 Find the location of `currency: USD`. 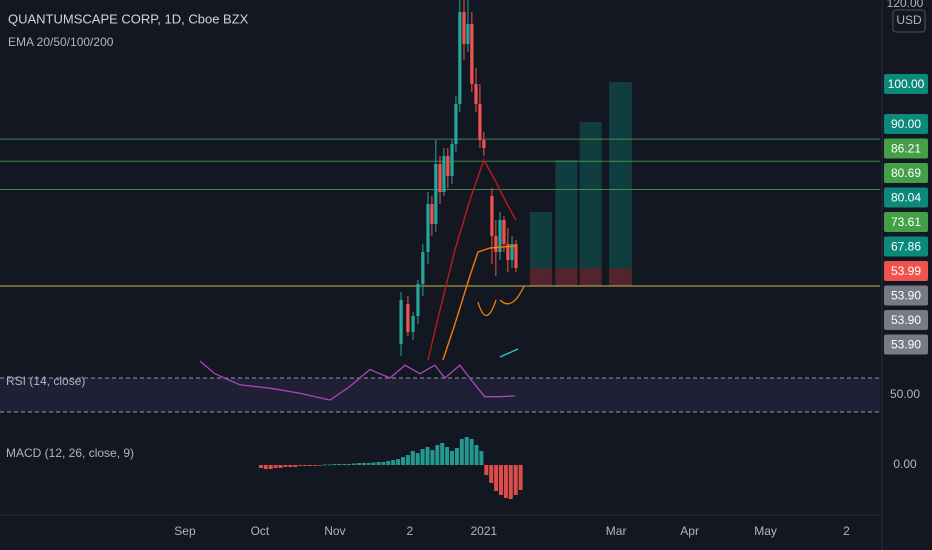

currency: USD is located at coordinates (909, 20).